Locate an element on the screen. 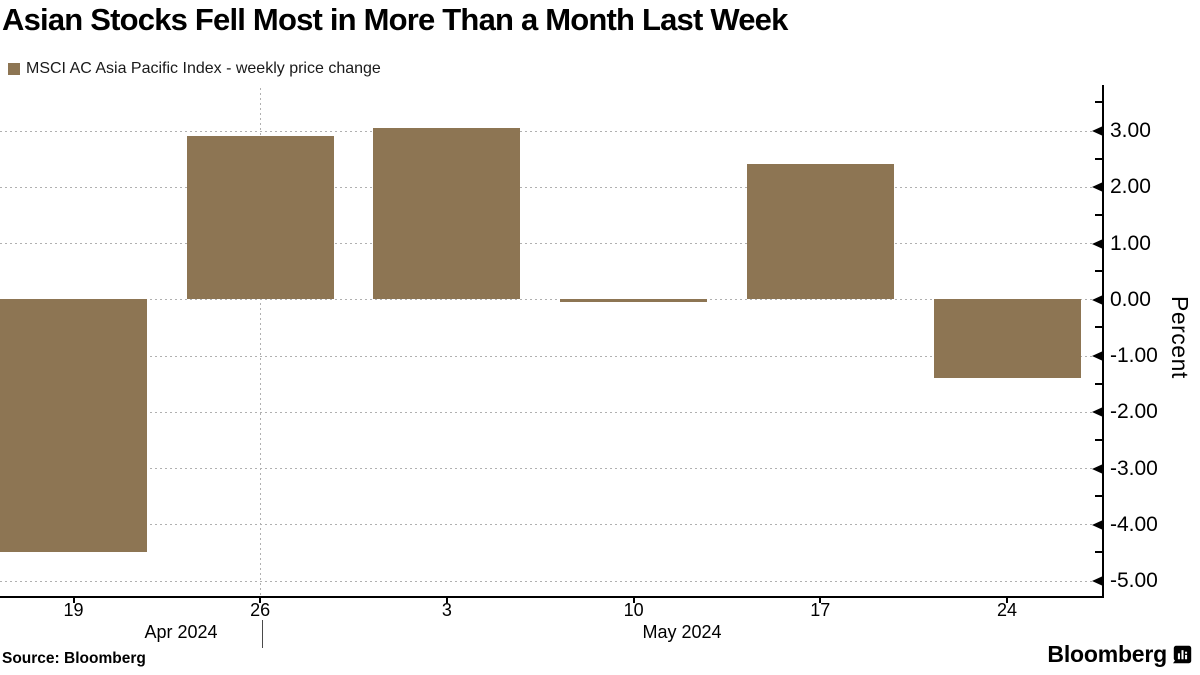 This screenshot has height=675, width=1200. y-tick-label: 1.00 is located at coordinates (1130, 243).